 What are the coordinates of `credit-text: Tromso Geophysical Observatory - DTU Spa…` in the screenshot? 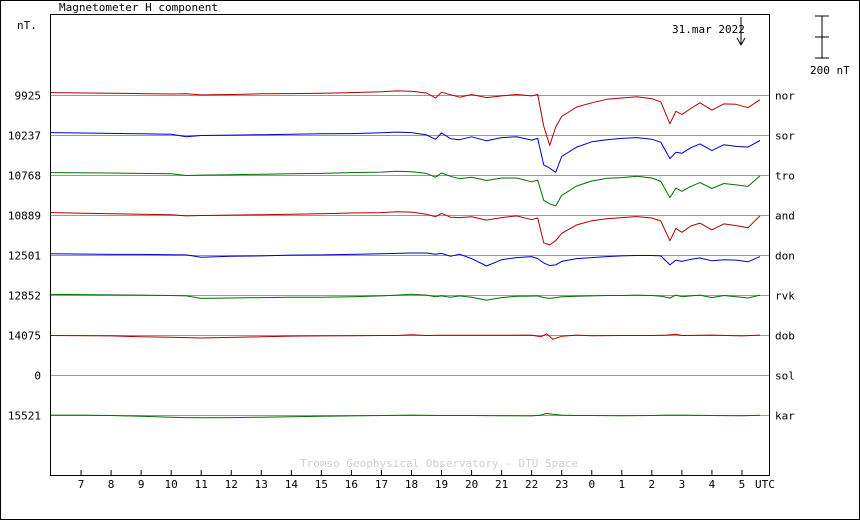 It's located at (439, 463).